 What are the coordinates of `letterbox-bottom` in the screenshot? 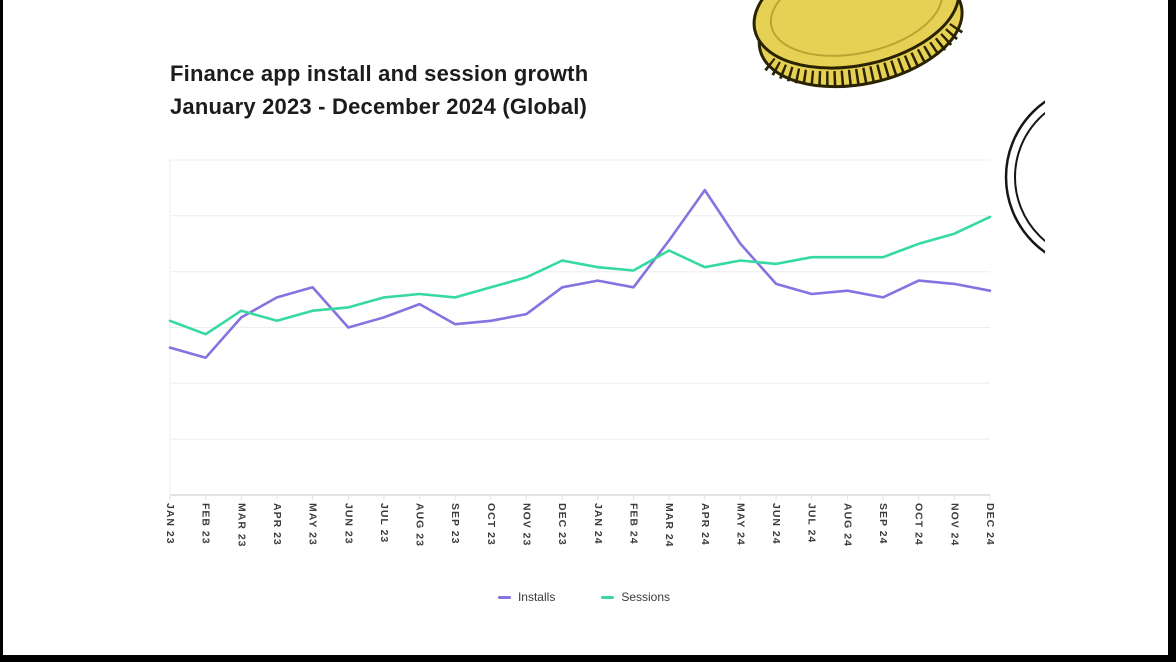 It's located at (588, 658).